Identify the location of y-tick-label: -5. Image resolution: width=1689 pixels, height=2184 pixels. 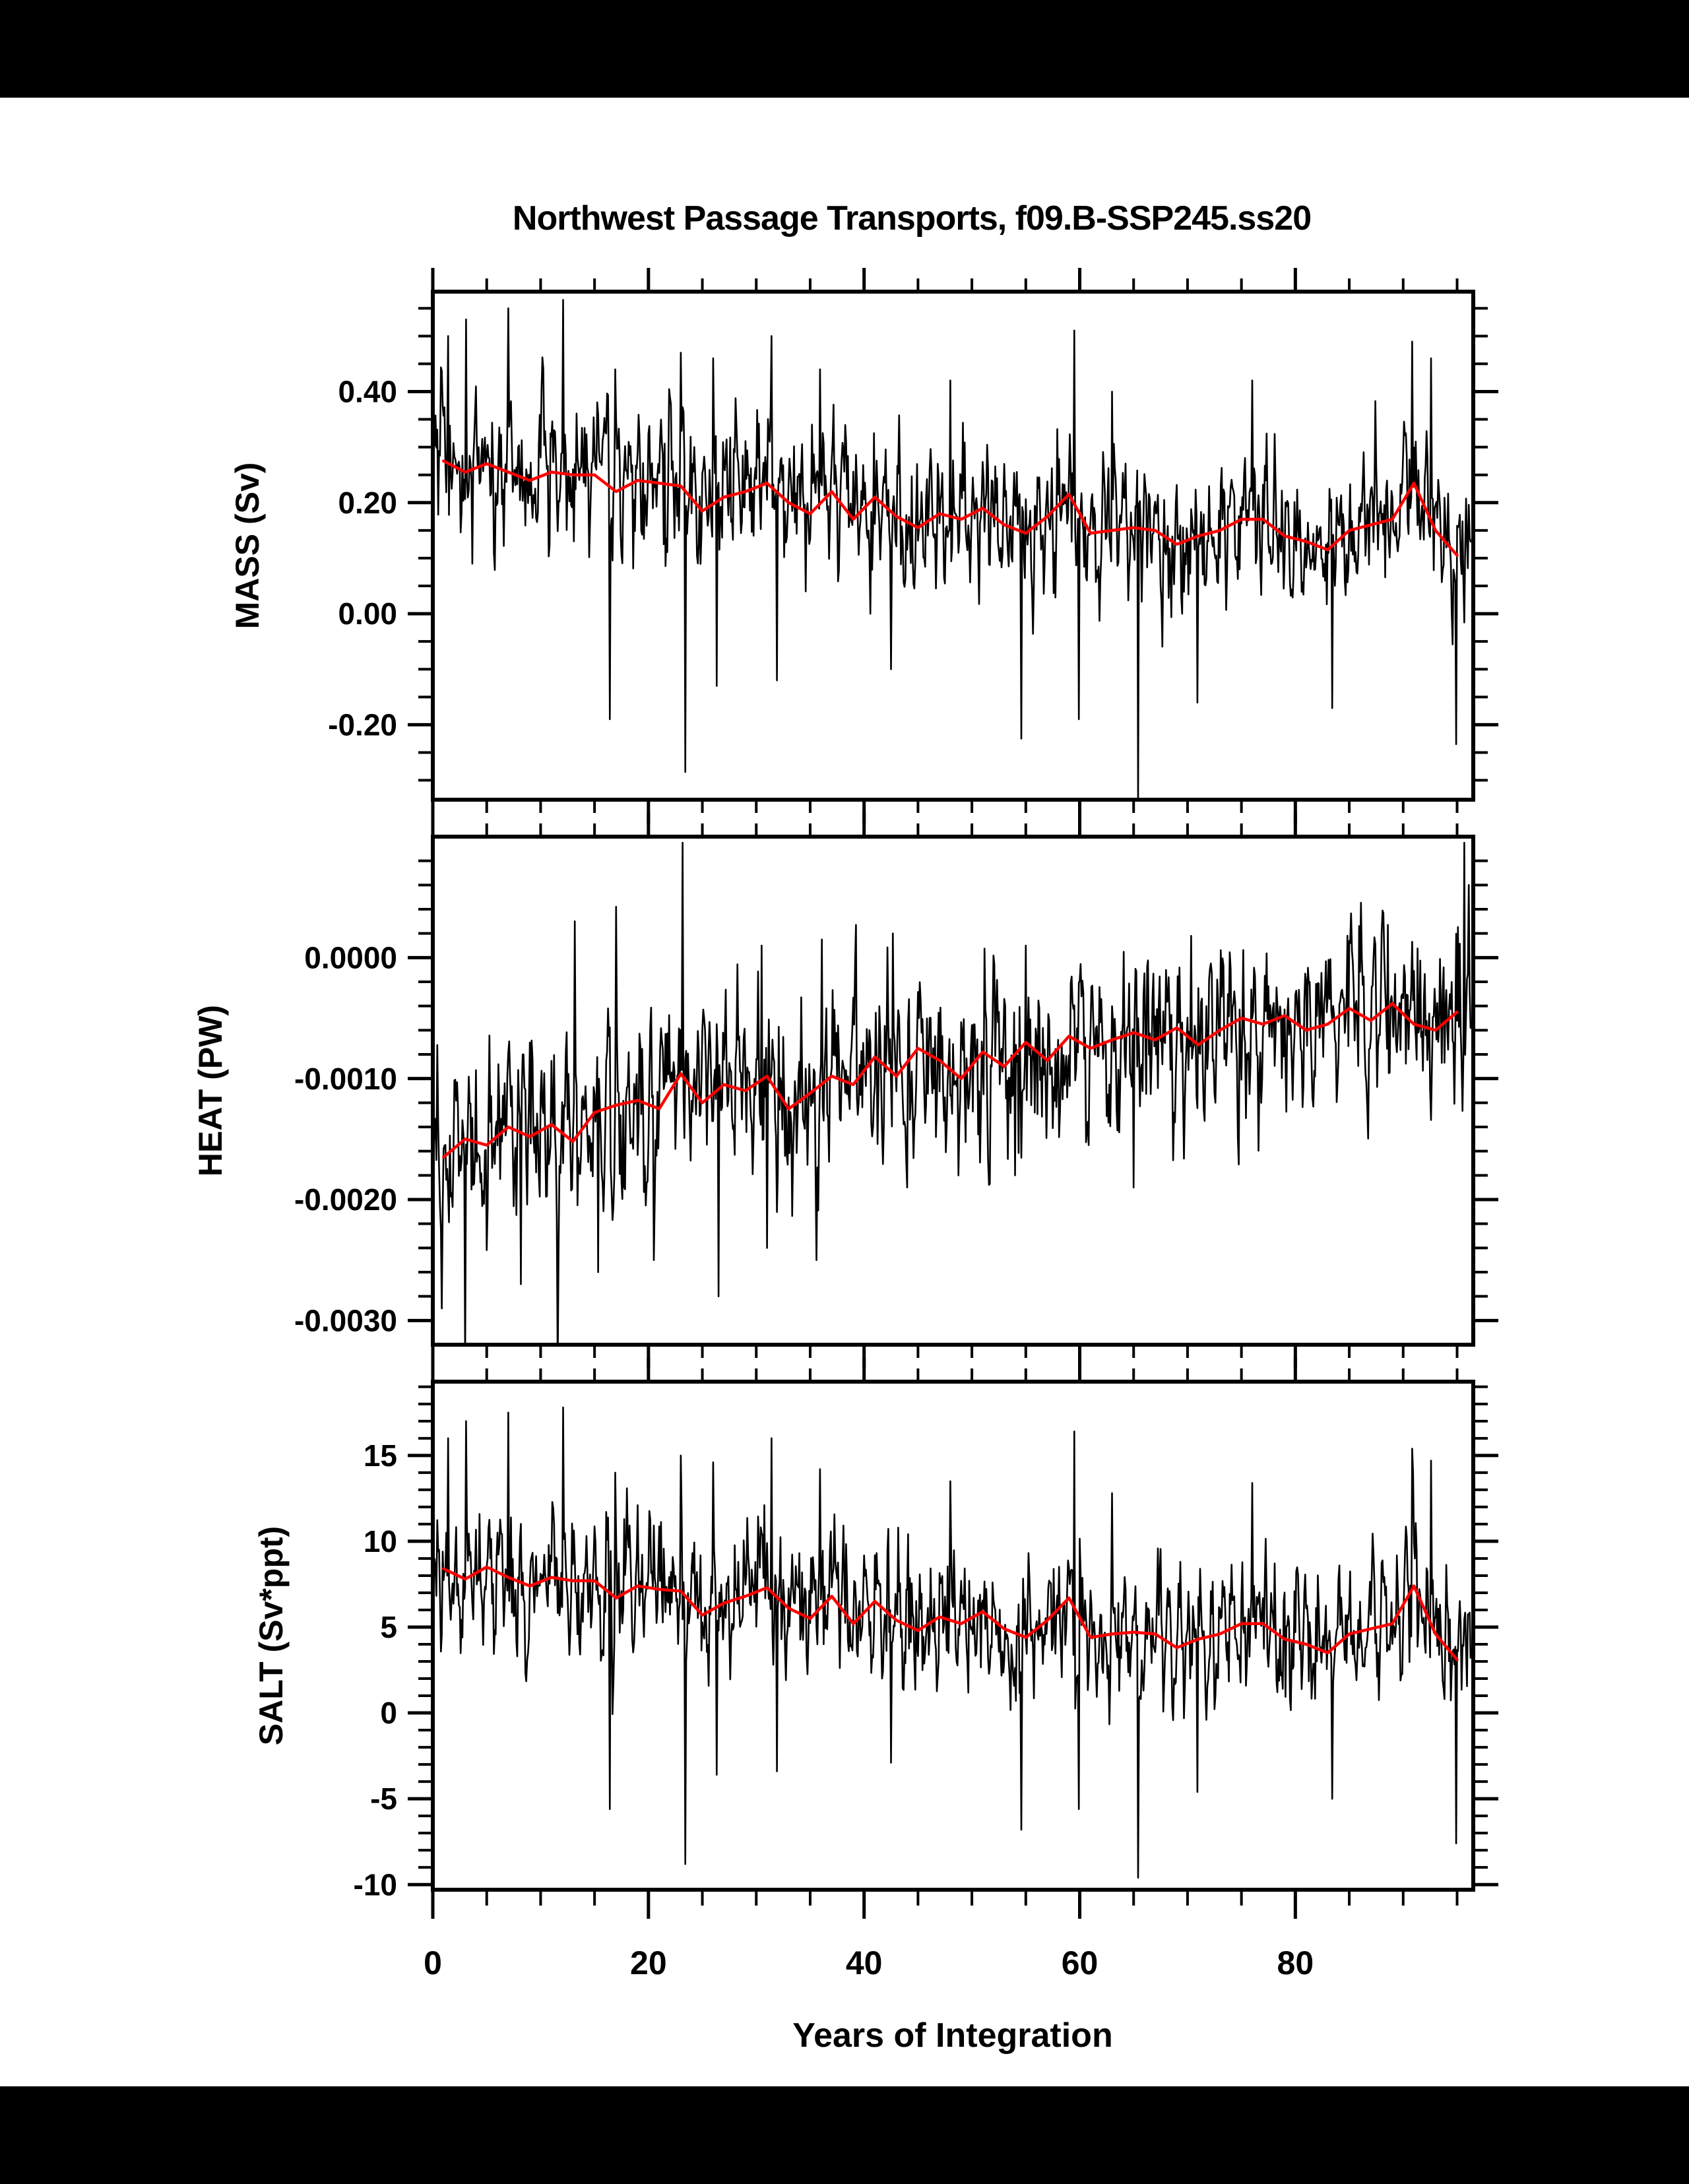
(383, 1799).